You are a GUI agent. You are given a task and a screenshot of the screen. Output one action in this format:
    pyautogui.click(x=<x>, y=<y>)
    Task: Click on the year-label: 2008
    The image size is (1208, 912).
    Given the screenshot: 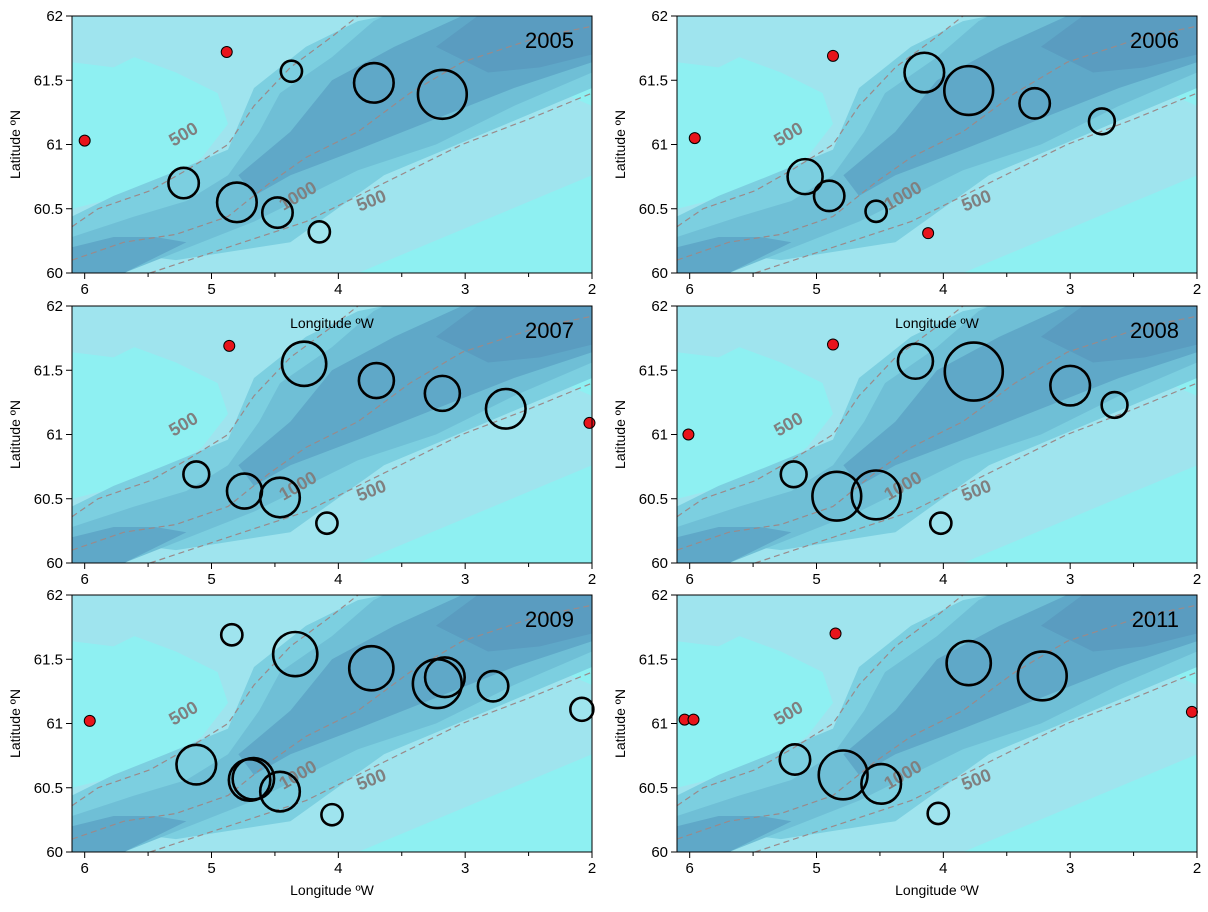 What is the action you would take?
    pyautogui.click(x=1154, y=330)
    